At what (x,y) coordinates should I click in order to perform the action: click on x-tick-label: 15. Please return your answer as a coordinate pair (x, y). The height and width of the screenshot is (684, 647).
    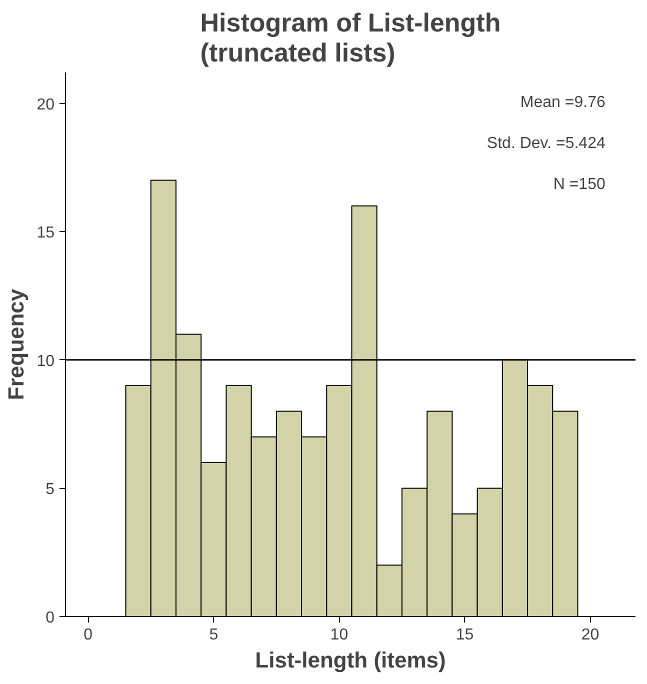
    Looking at the image, I should click on (465, 635).